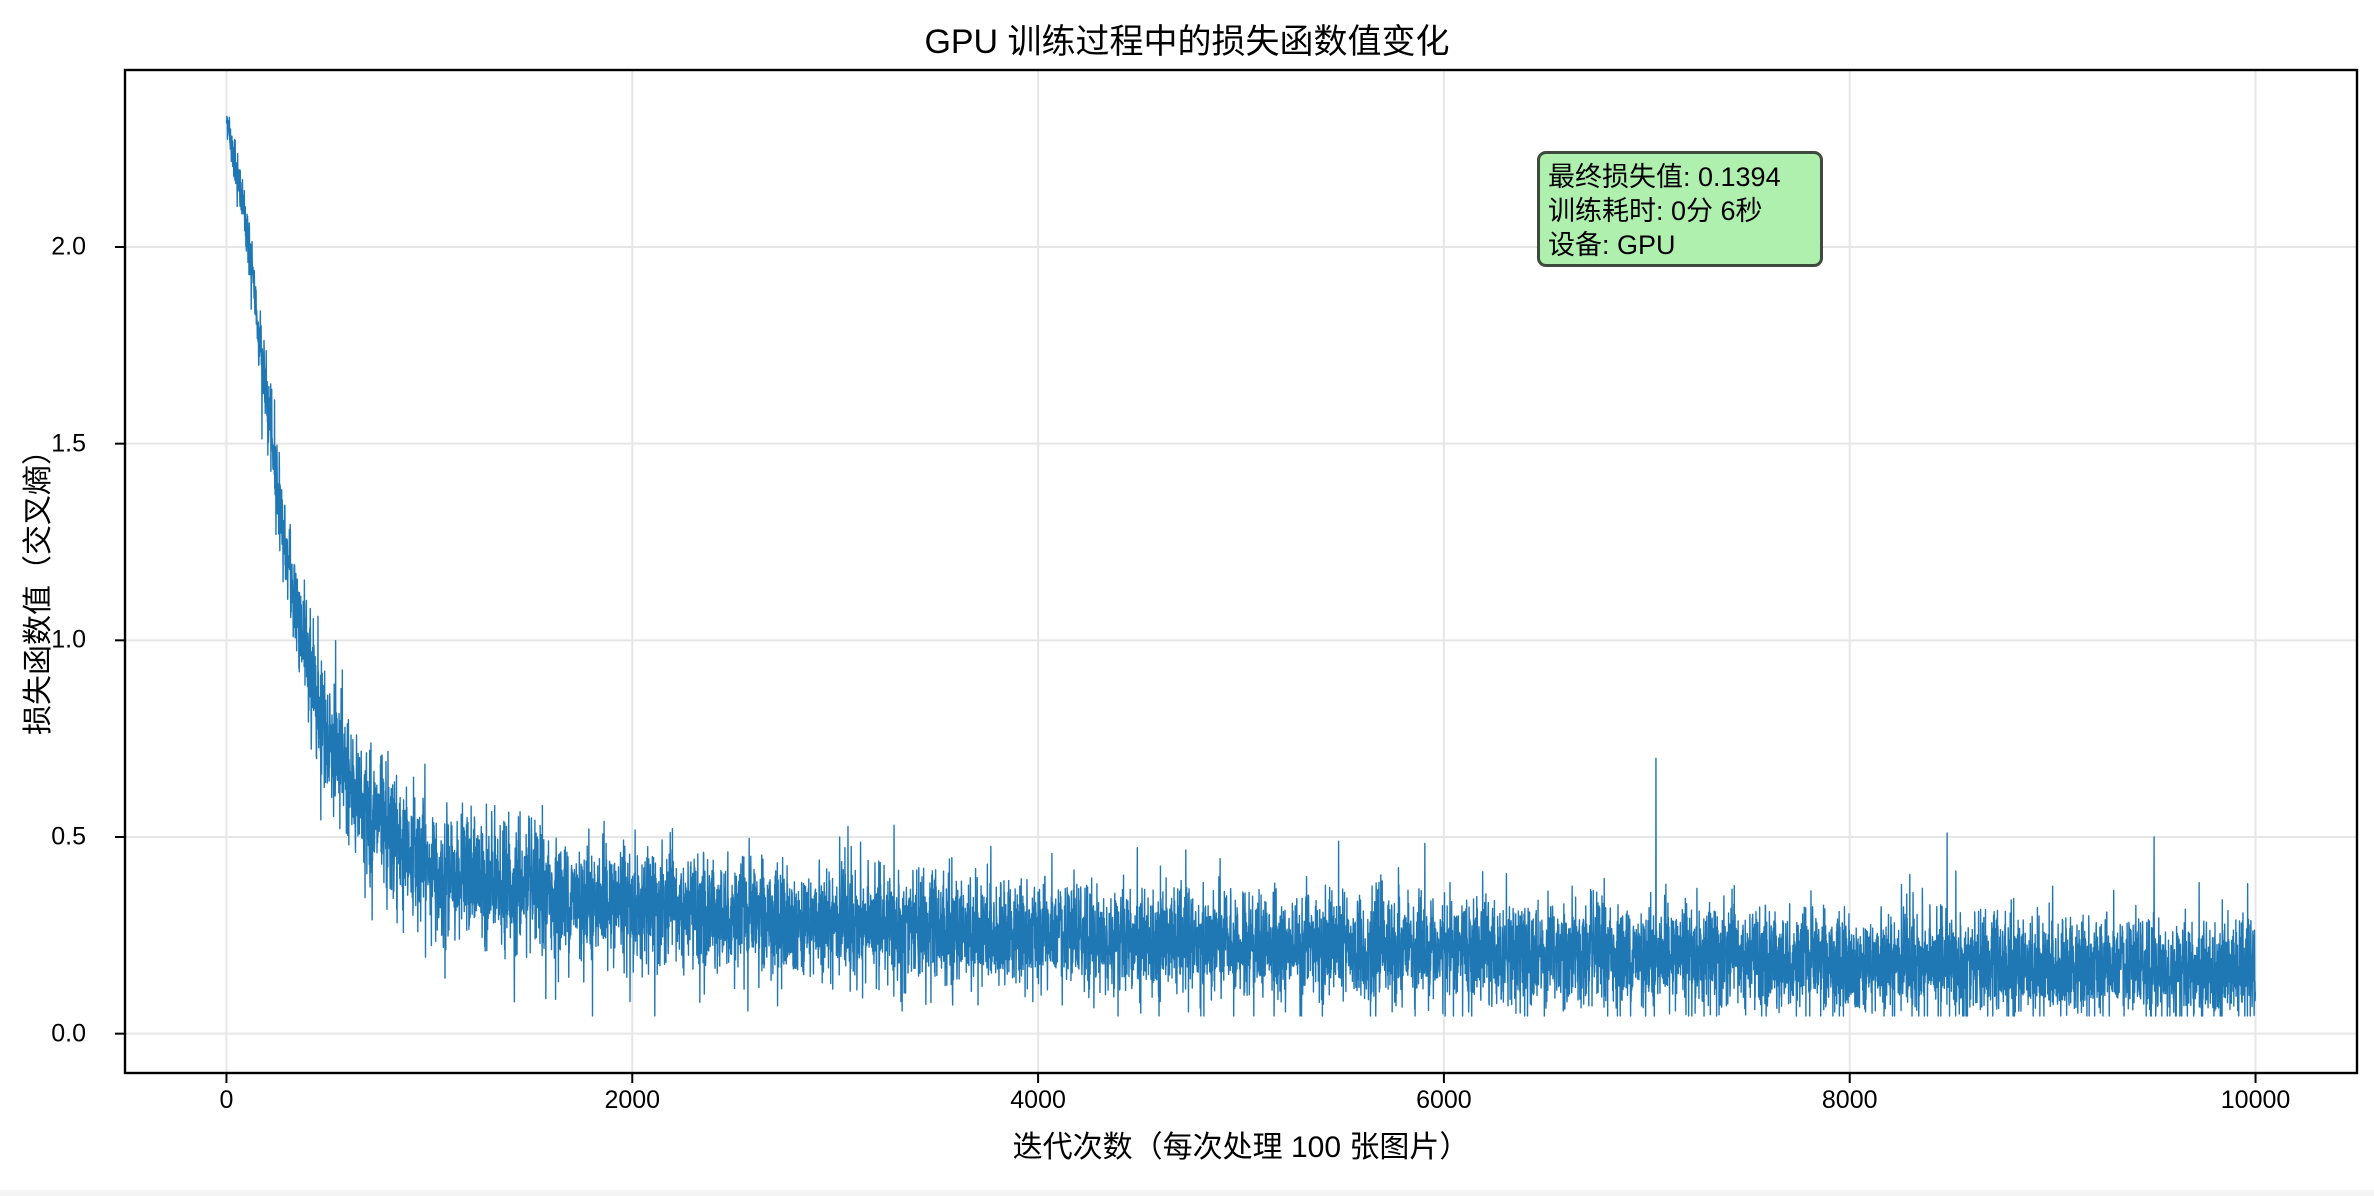 Image resolution: width=2374 pixels, height=1196 pixels. What do you see at coordinates (1038, 1100) in the screenshot?
I see `x-tick-label: 4000` at bounding box center [1038, 1100].